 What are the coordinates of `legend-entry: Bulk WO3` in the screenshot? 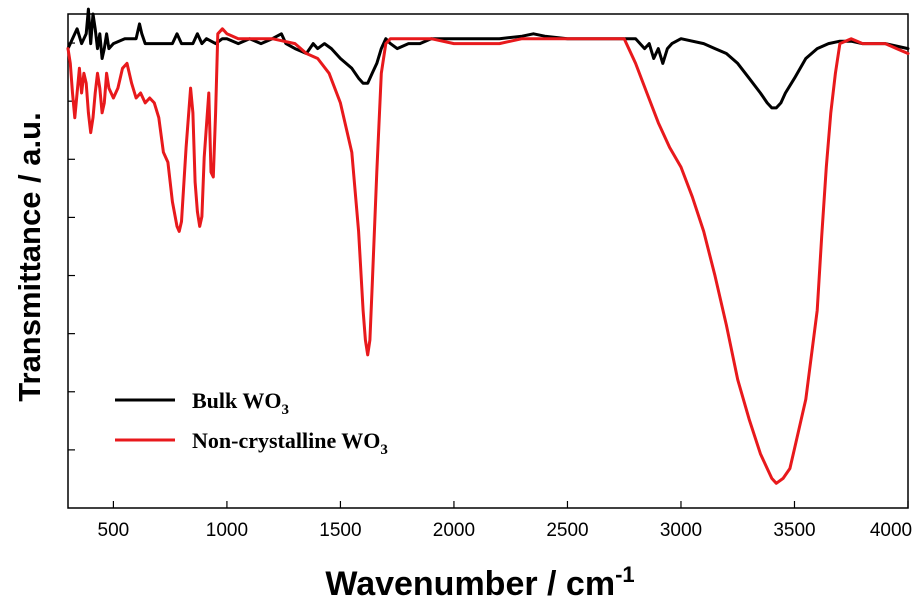 It's located at (202, 403).